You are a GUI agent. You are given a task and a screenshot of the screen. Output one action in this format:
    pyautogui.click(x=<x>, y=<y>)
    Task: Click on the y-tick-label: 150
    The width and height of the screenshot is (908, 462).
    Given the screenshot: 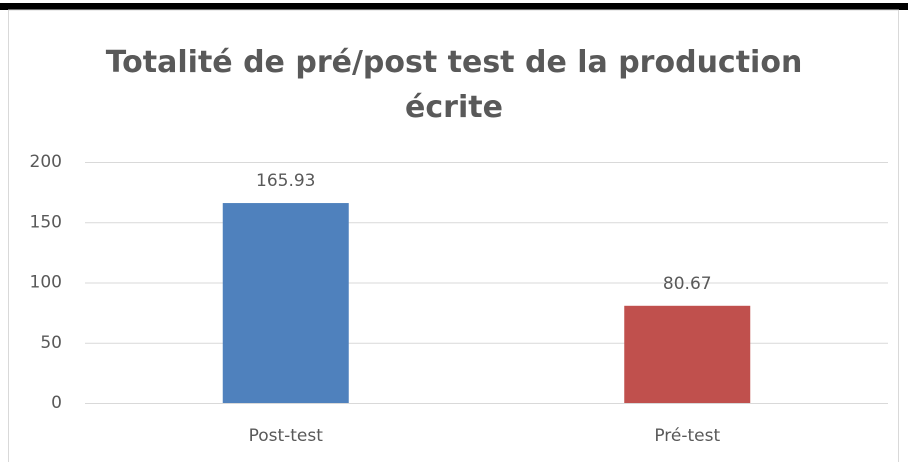 What is the action you would take?
    pyautogui.click(x=46, y=222)
    